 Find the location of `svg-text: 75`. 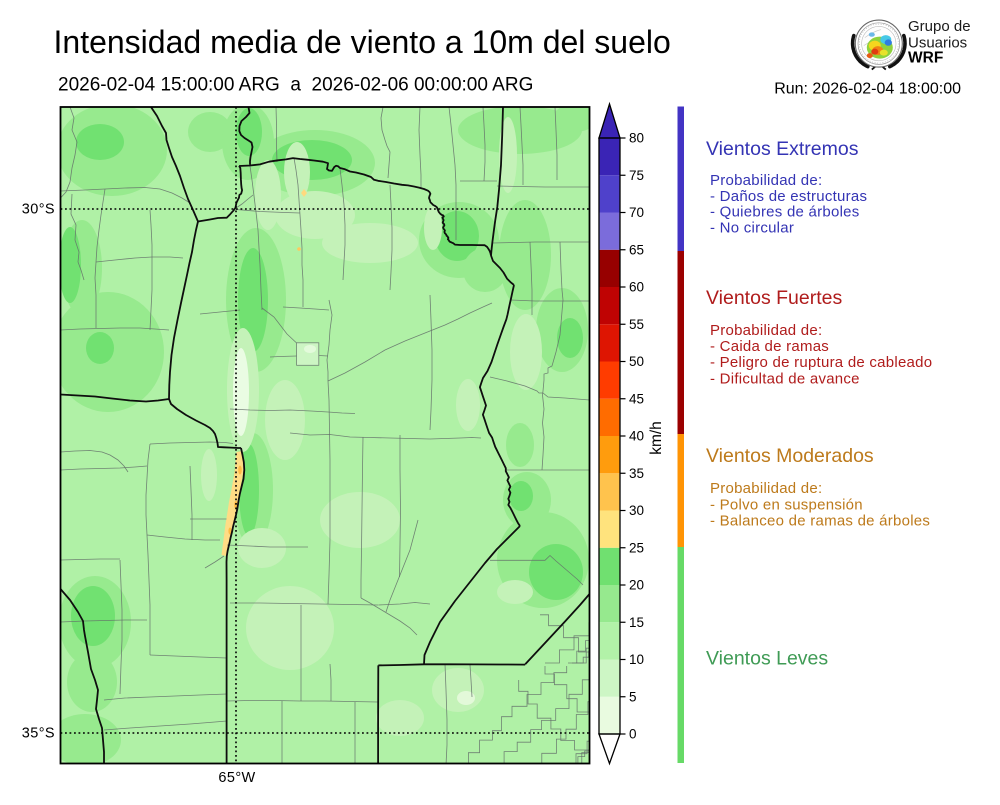

svg-text: 75 is located at coordinates (636, 175).